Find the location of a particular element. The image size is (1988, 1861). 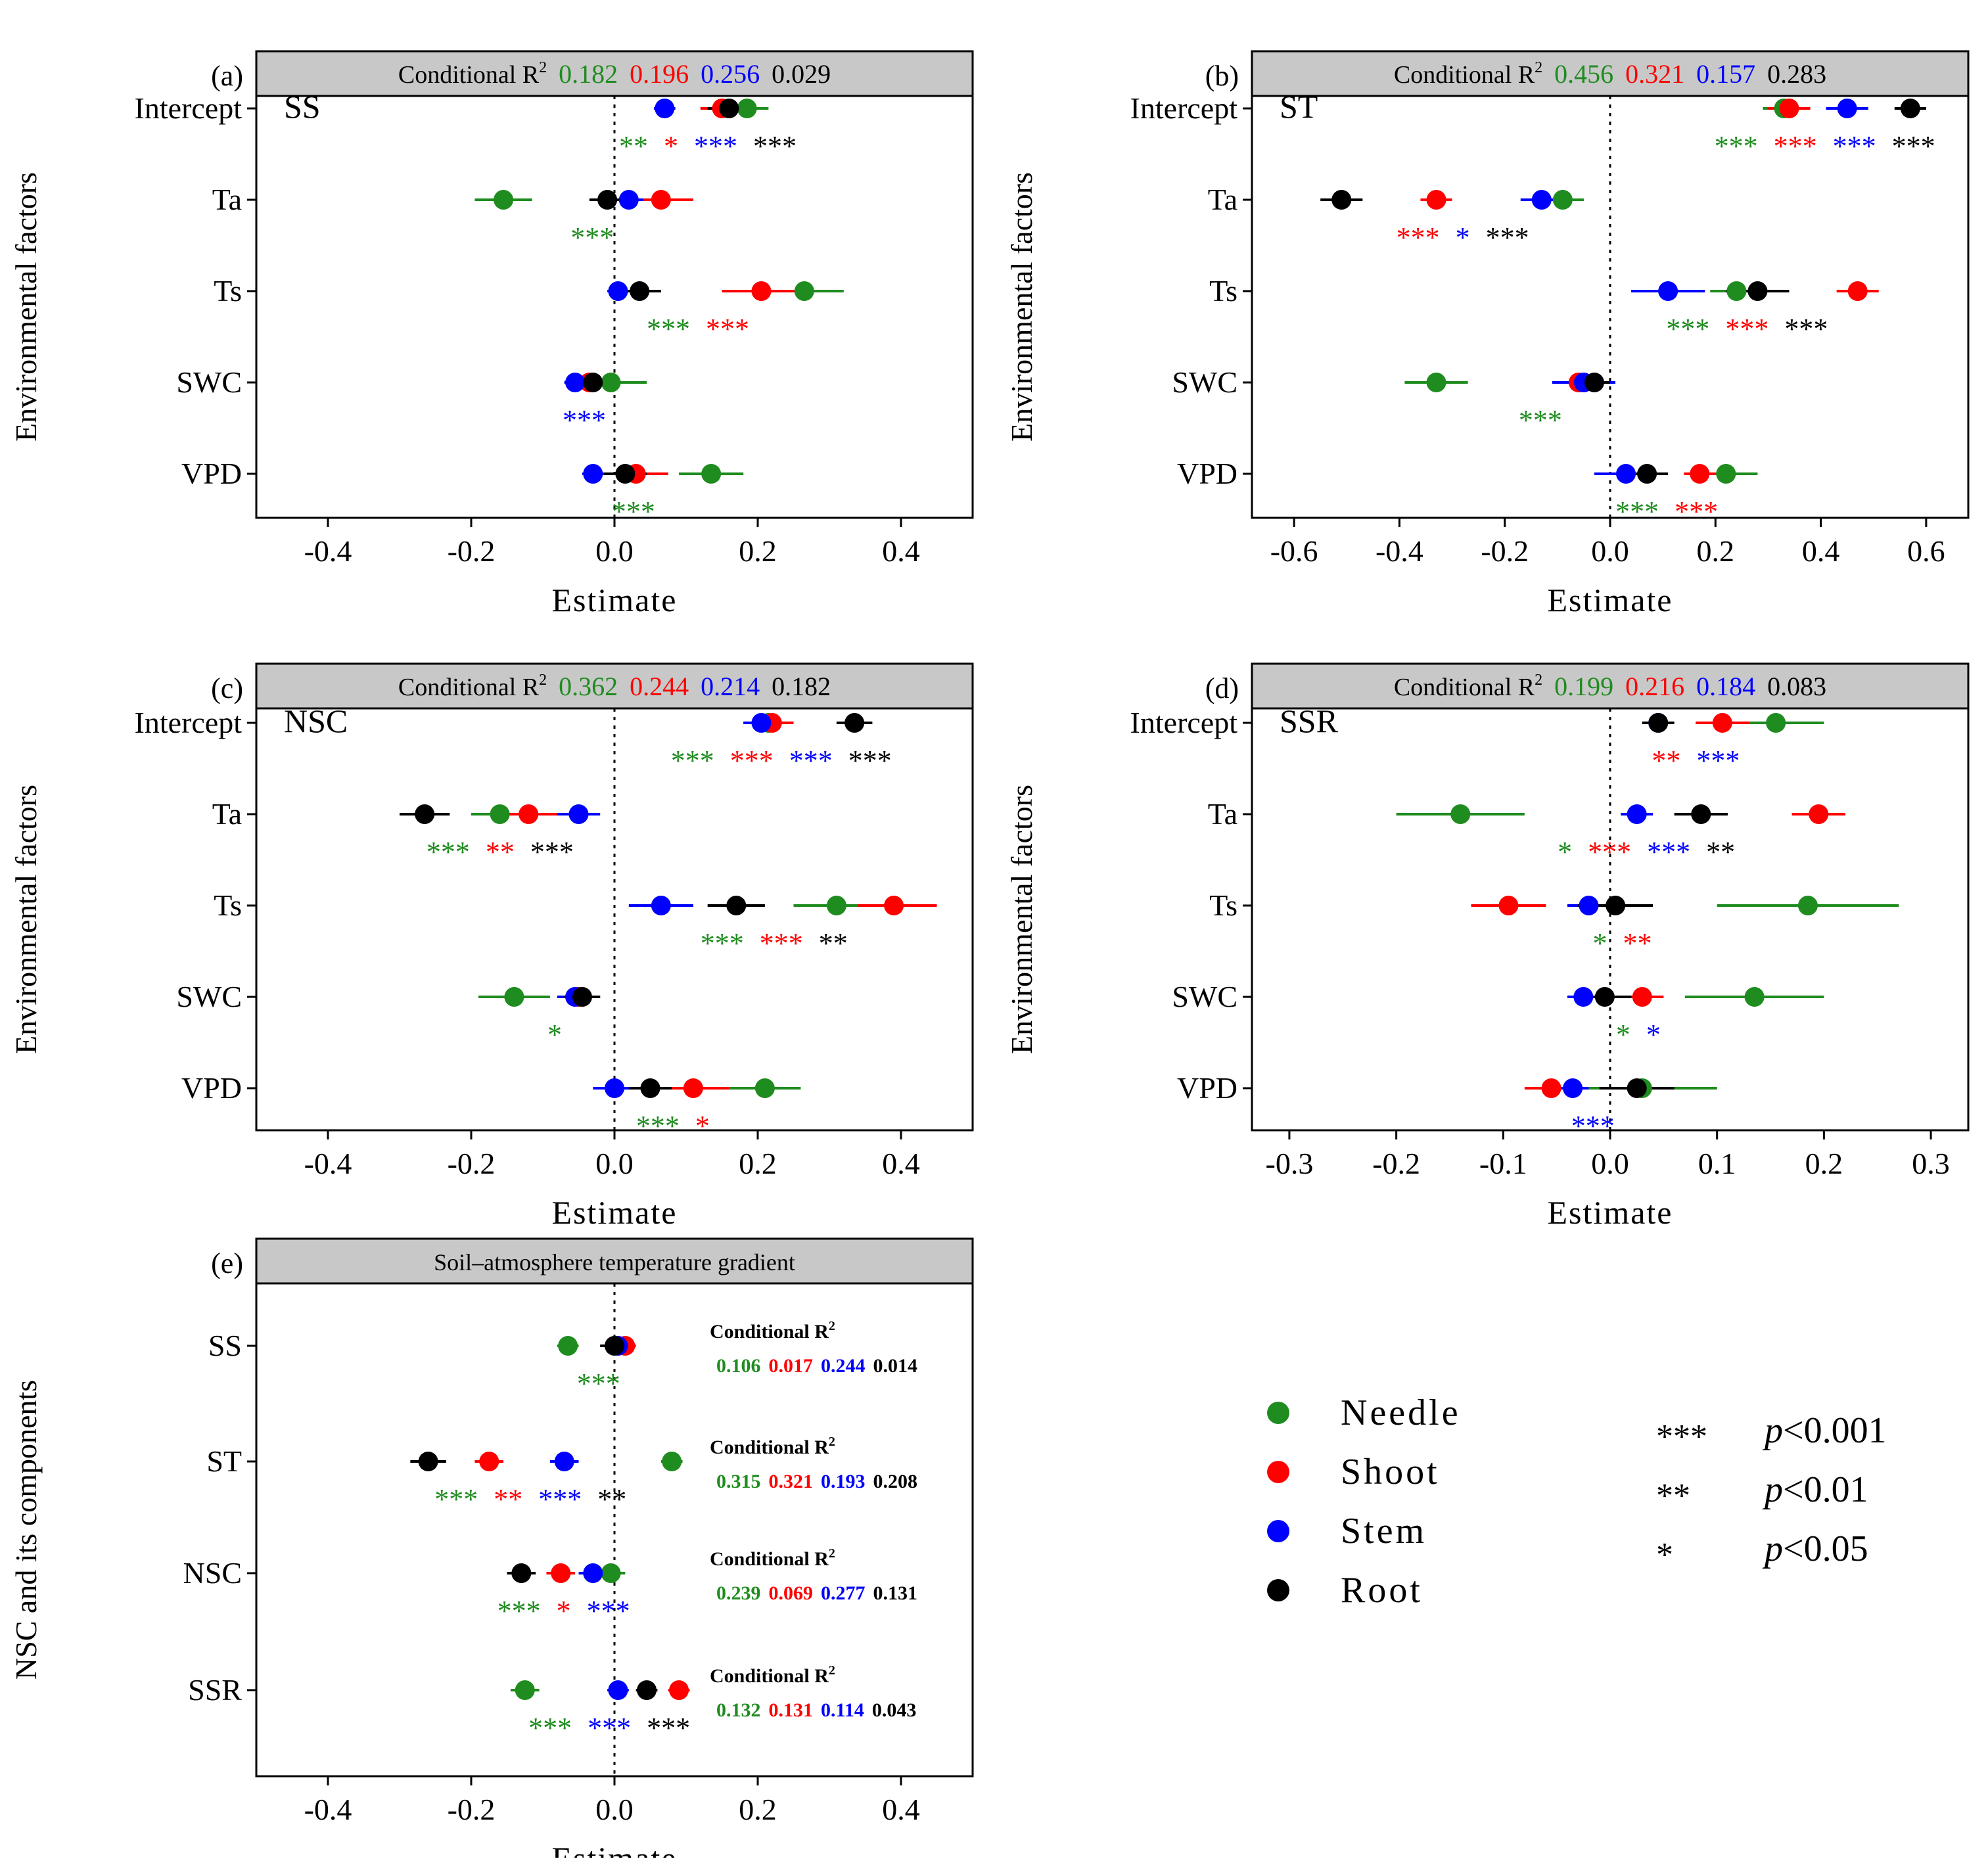

x-tick-label: -0.2 is located at coordinates (472, 551).